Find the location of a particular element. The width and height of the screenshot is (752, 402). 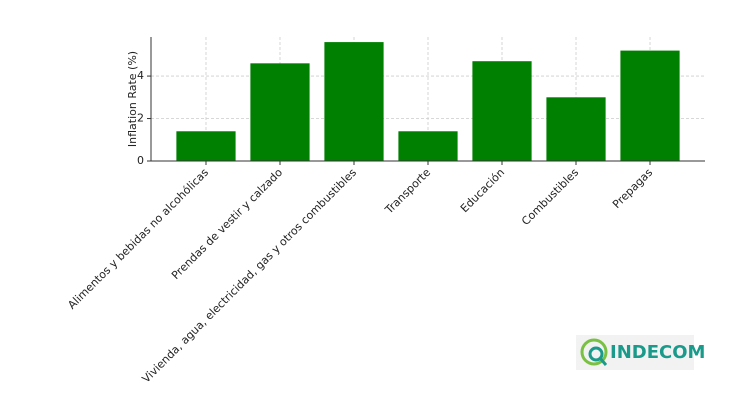

x-tick-label: Transporte is located at coordinates (407, 191).